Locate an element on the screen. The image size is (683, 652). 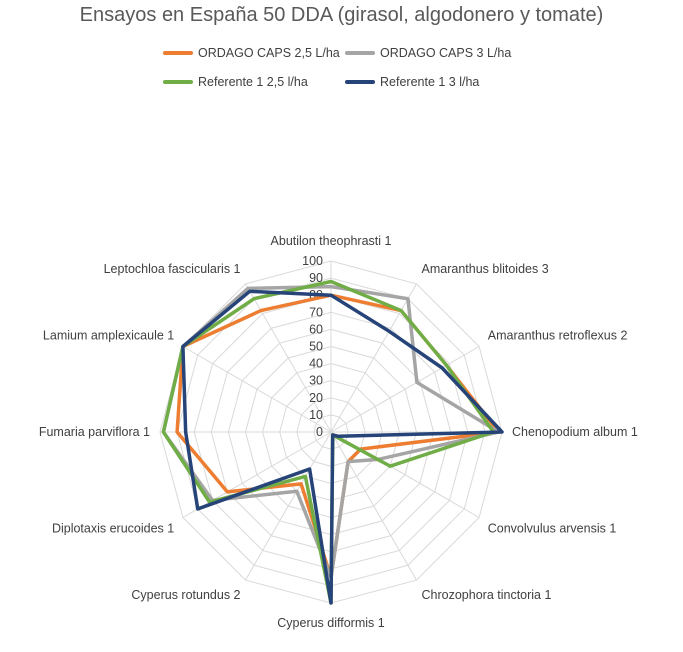
category-label: Abutilon theophrasti 1 is located at coordinates (331, 241).